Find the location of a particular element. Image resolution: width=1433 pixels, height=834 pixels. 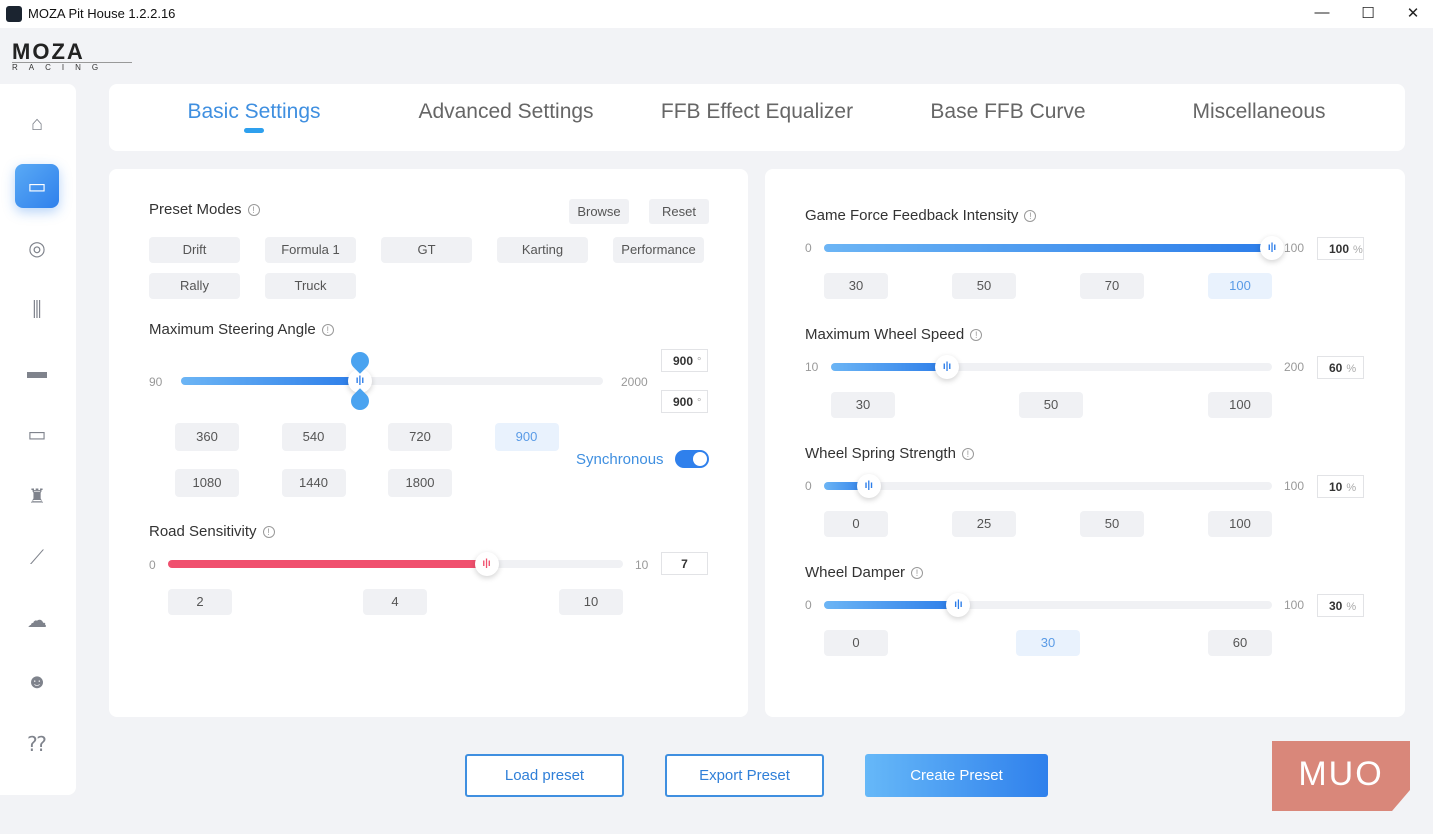

wheel-damper-preset-60: 60 is located at coordinates (1240, 643).